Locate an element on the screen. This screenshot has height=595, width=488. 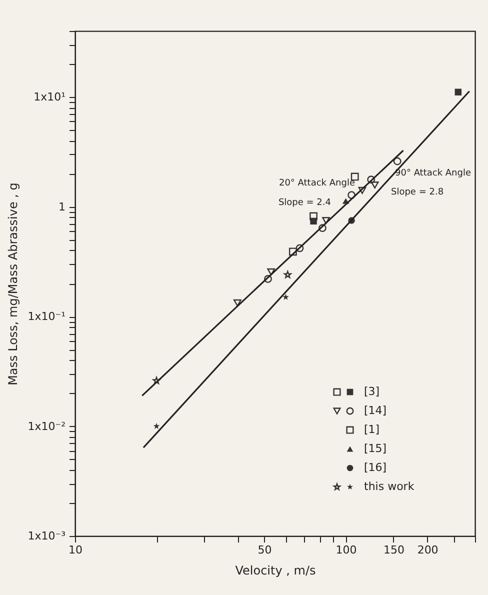
x-tick-label: 150 is located at coordinates (393, 550).